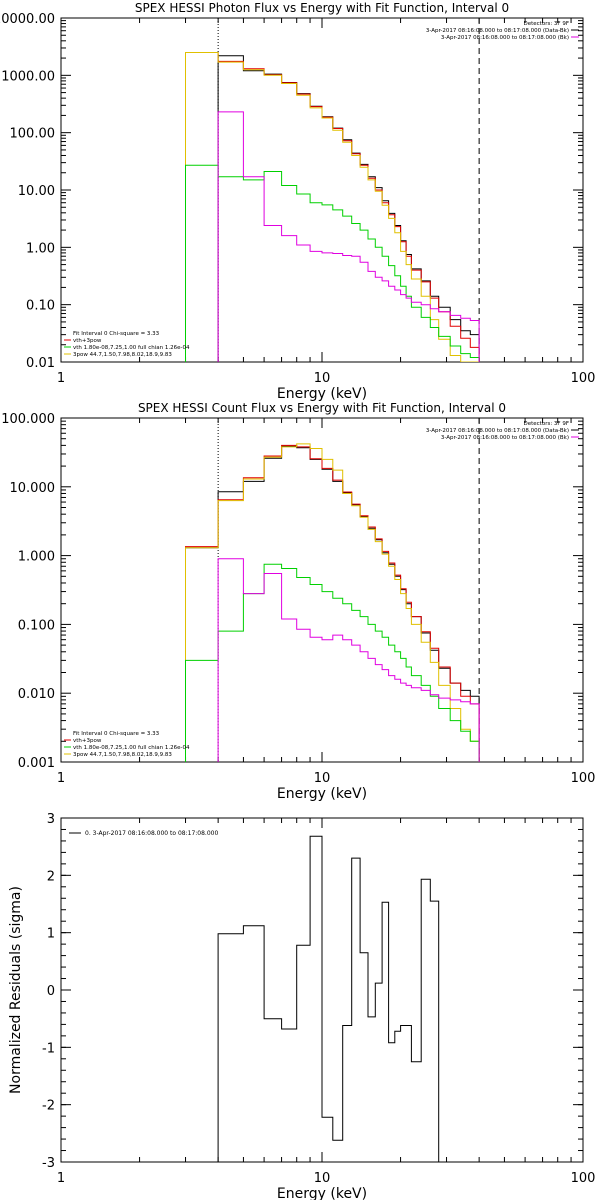 The width and height of the screenshot is (600, 1204). Describe the element at coordinates (28, 419) in the screenshot. I see `y-tick-label: 100.000` at that location.